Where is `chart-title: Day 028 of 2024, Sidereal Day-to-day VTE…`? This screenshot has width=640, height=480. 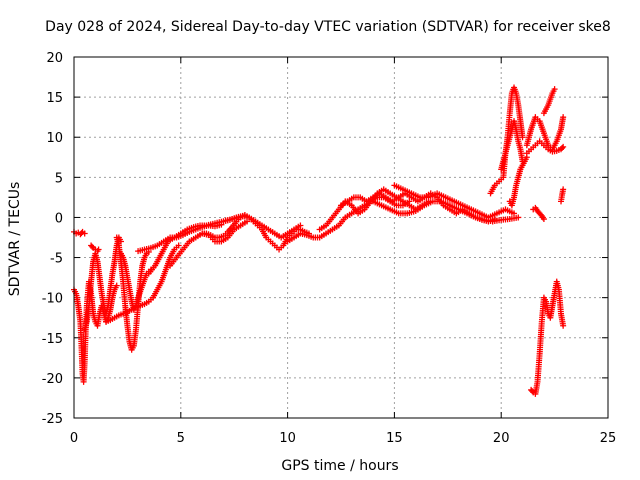
chart-title: Day 028 of 2024, Sidereal Day-to-day VTE… is located at coordinates (328, 27).